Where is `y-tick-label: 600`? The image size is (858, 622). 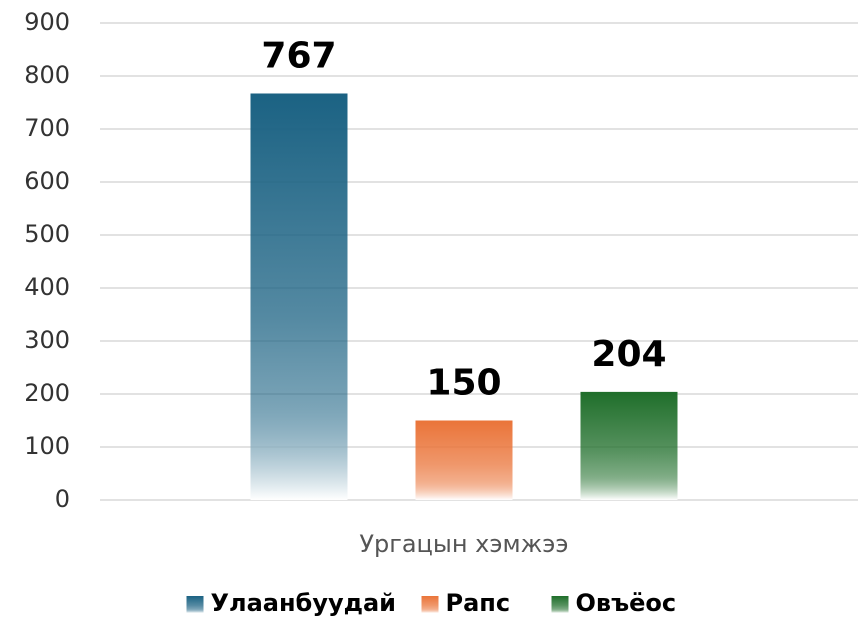 y-tick-label: 600 is located at coordinates (47, 181).